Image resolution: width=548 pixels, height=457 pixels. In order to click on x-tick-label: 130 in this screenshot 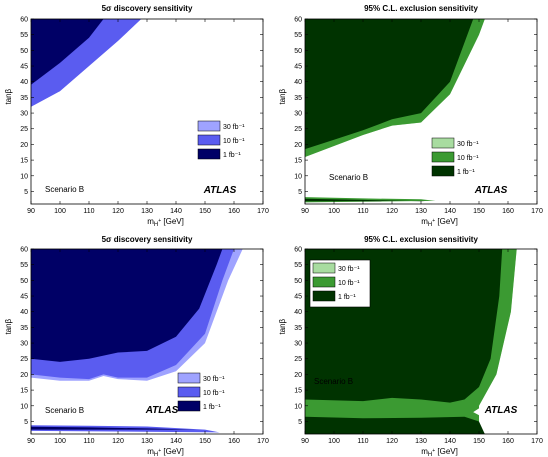, I will do `click(421, 211)`.